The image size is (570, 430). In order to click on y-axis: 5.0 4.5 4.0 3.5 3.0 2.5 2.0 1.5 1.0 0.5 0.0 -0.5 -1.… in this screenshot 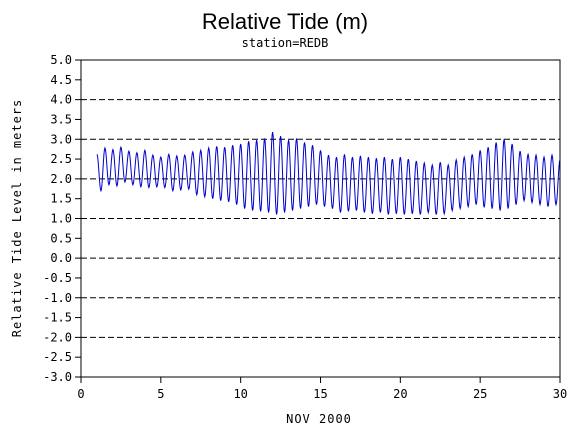, I will do `click(62, 218)`.